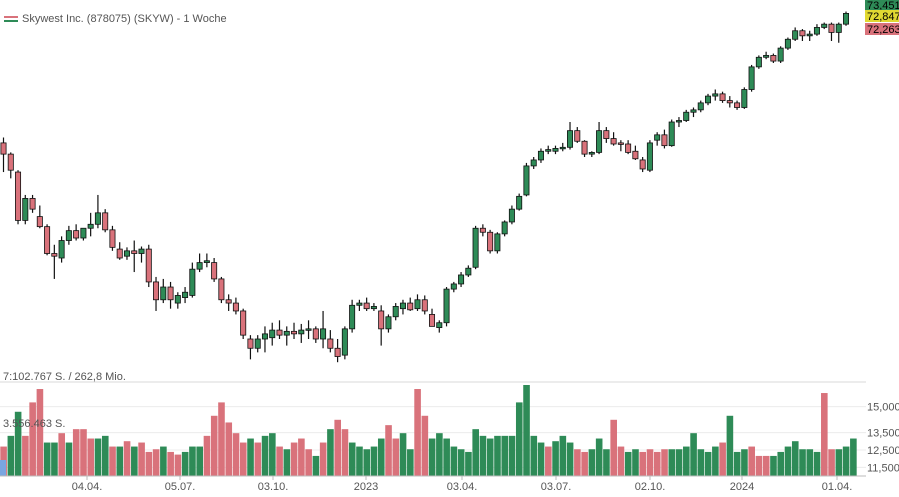  I want to click on legend: Skywest Inc. (878075) (SKYW) - 1 Woche, so click(115, 19).